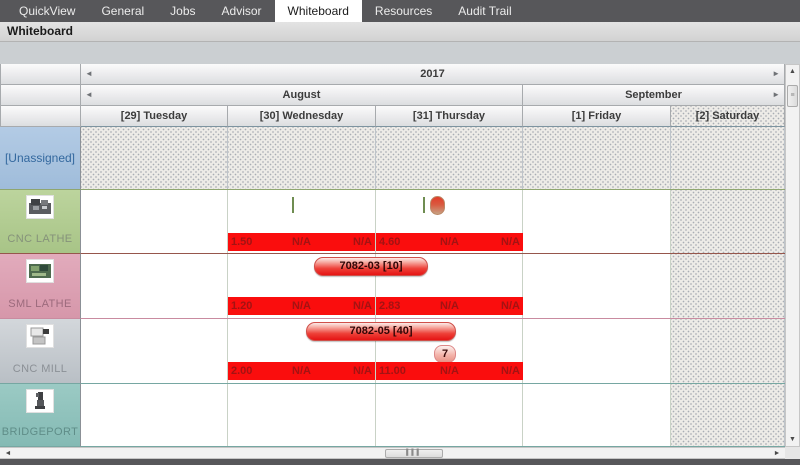 This screenshot has width=800, height=465. I want to click on day-label: [2] Saturday, so click(727, 116).